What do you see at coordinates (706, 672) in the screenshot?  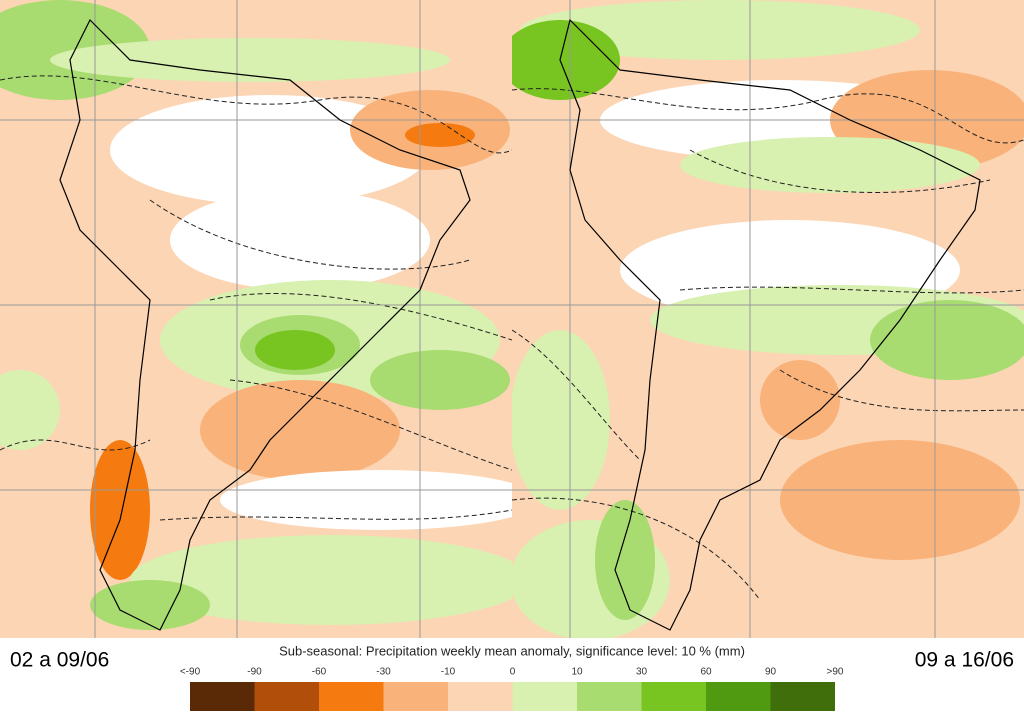 I see `colorbar-label: 60` at bounding box center [706, 672].